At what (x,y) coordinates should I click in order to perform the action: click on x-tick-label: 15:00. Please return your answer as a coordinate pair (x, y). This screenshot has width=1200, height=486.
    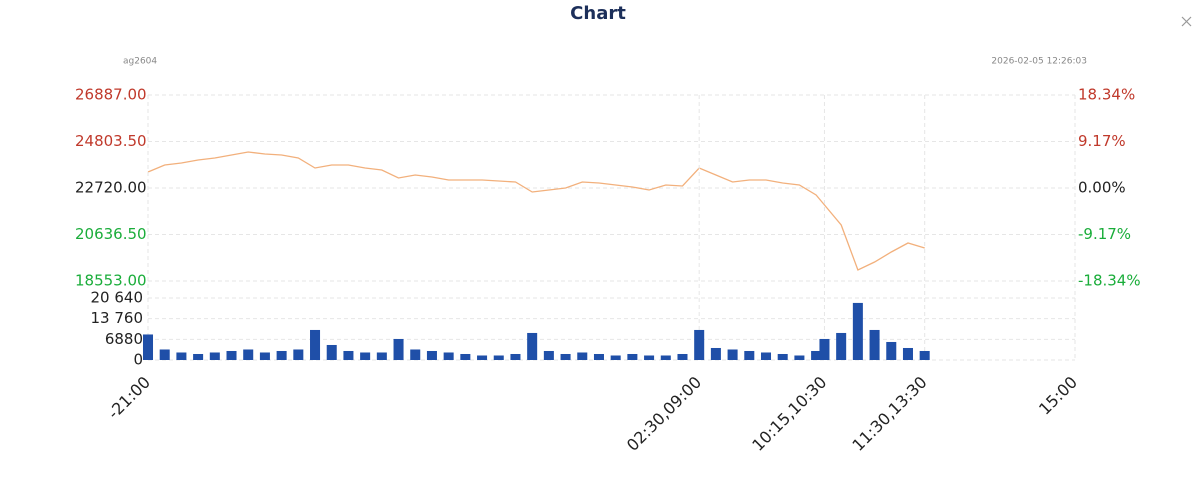
    Looking at the image, I should click on (1058, 396).